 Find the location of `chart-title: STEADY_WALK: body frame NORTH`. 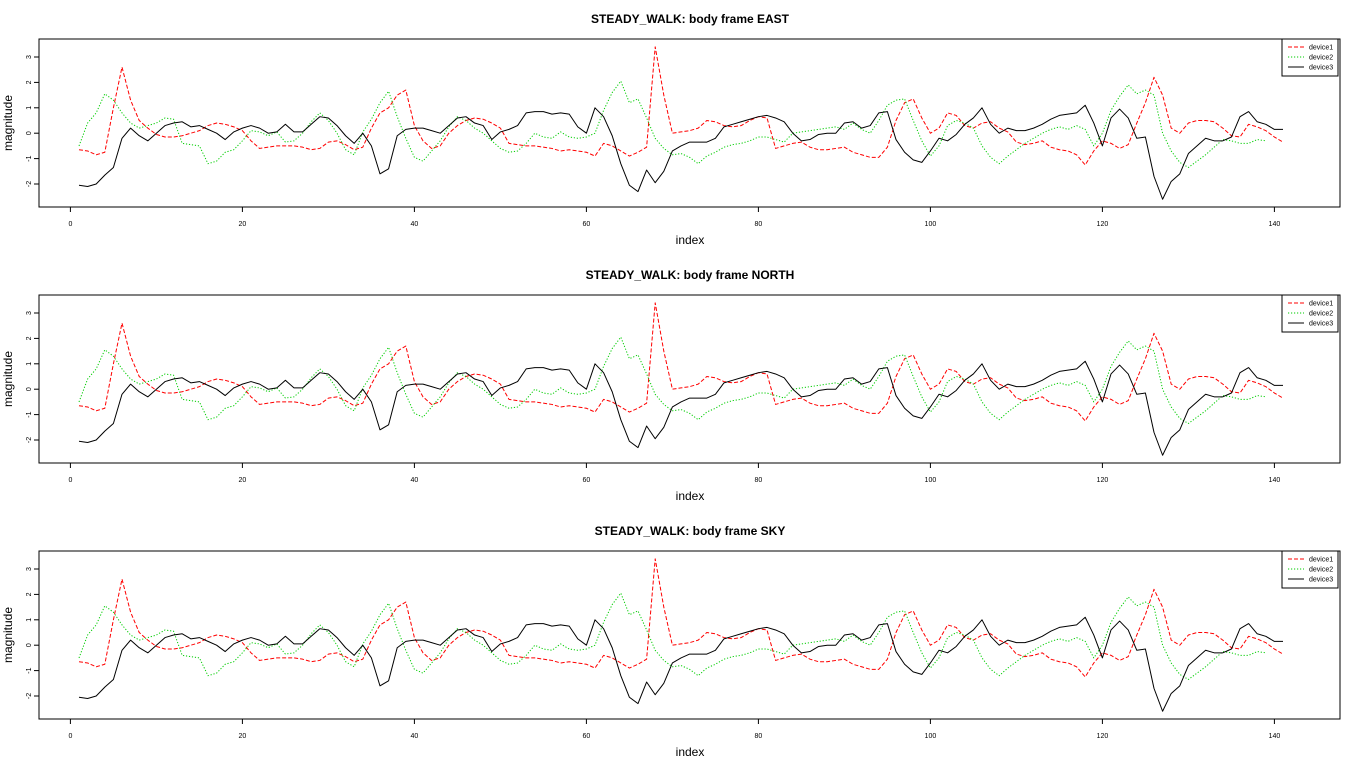

chart-title: STEADY_WALK: body frame NORTH is located at coordinates (690, 275).